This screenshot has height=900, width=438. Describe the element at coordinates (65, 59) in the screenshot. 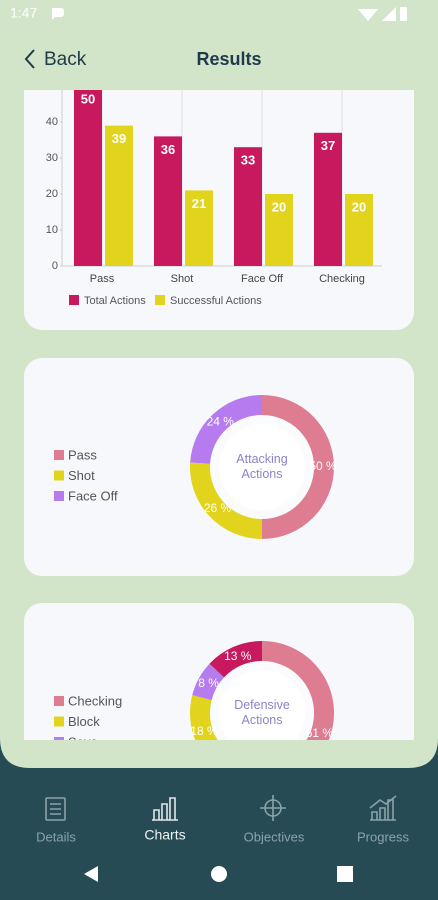

I see `back-button: Back` at that location.